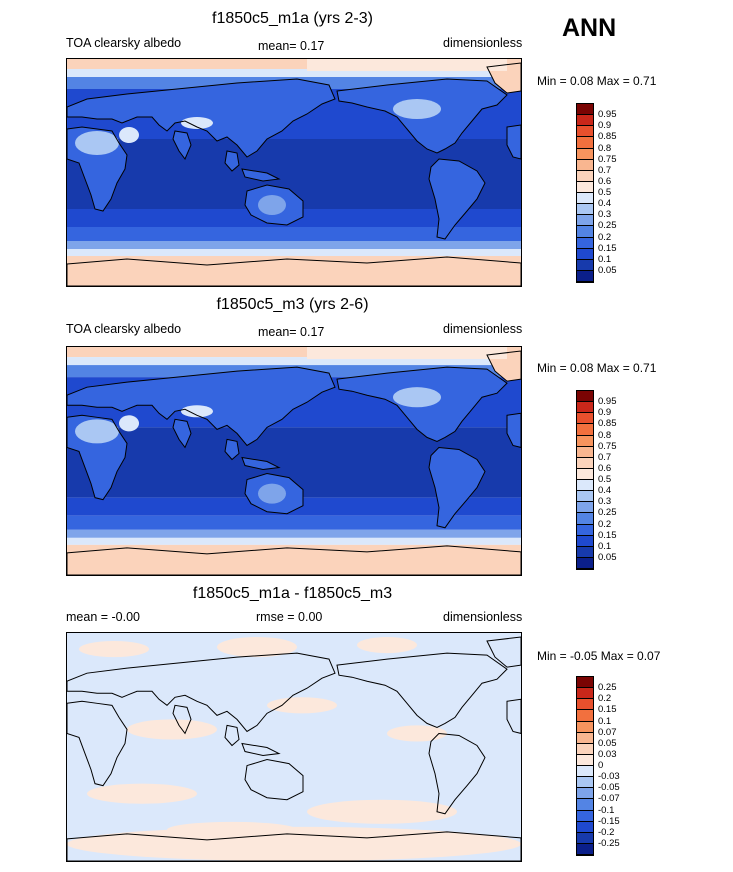 The height and width of the screenshot is (872, 733). Describe the element at coordinates (292, 18) in the screenshot. I see `panel-1-title: f1850c5_m1a (yrs 2-3)` at that location.